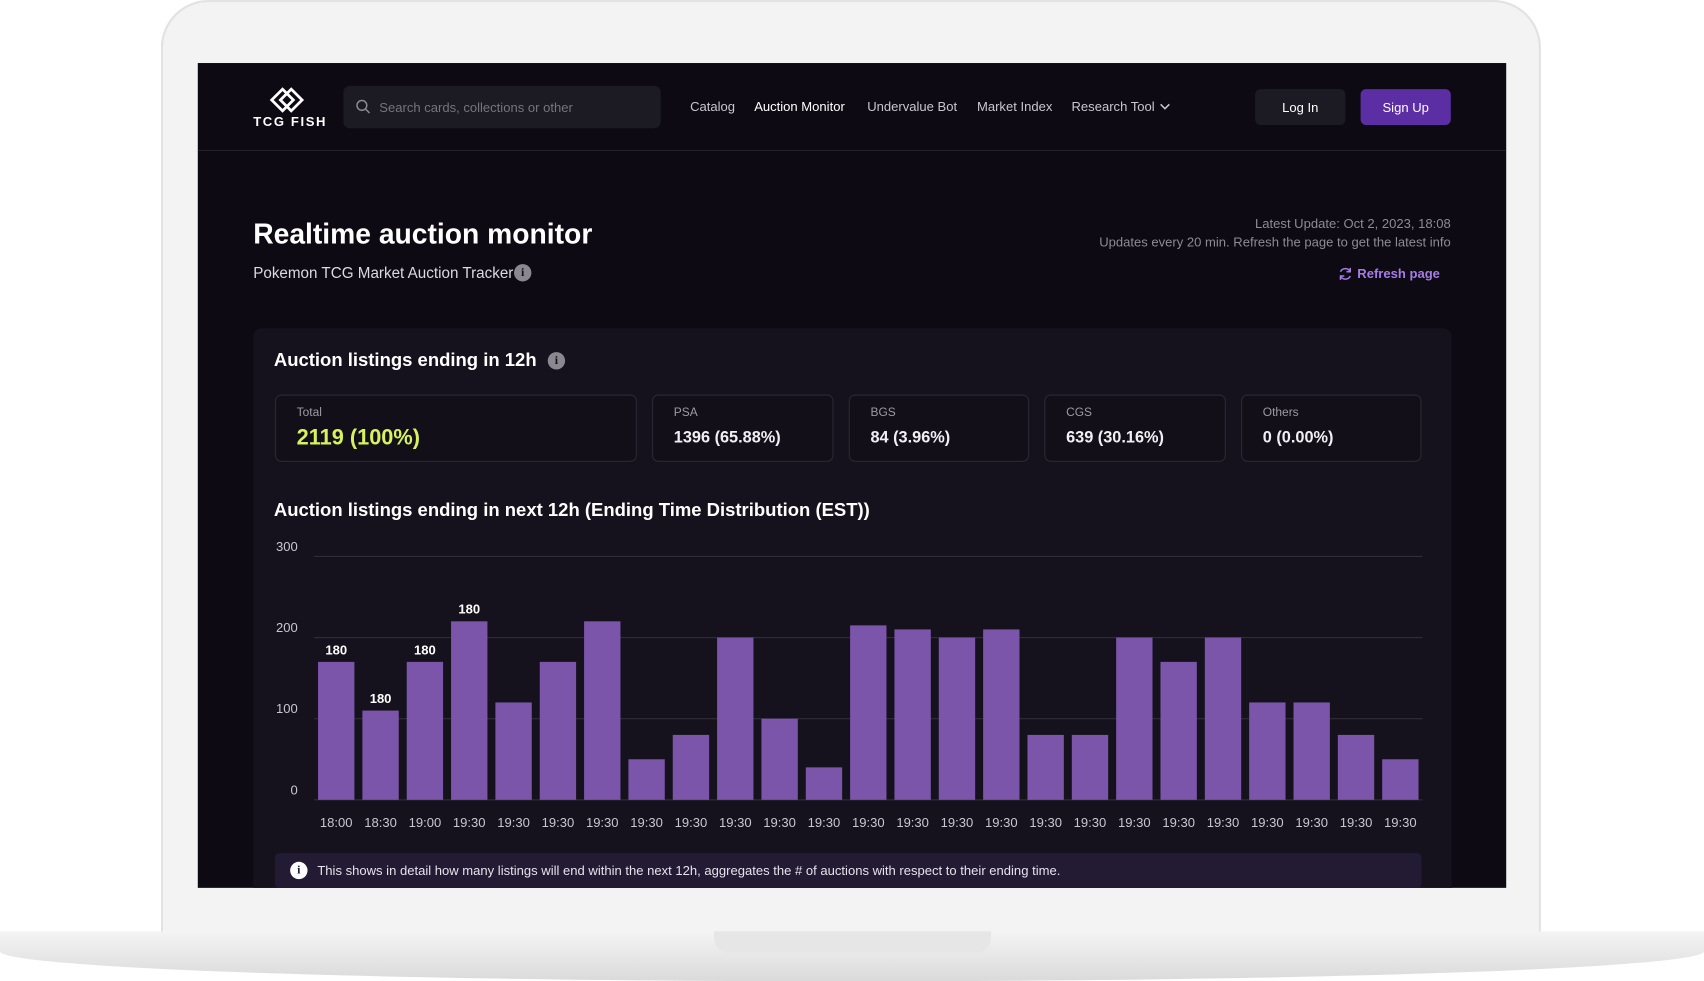 Image resolution: width=1704 pixels, height=981 pixels. Describe the element at coordinates (1345, 273) in the screenshot. I see `refresh-icon` at that location.